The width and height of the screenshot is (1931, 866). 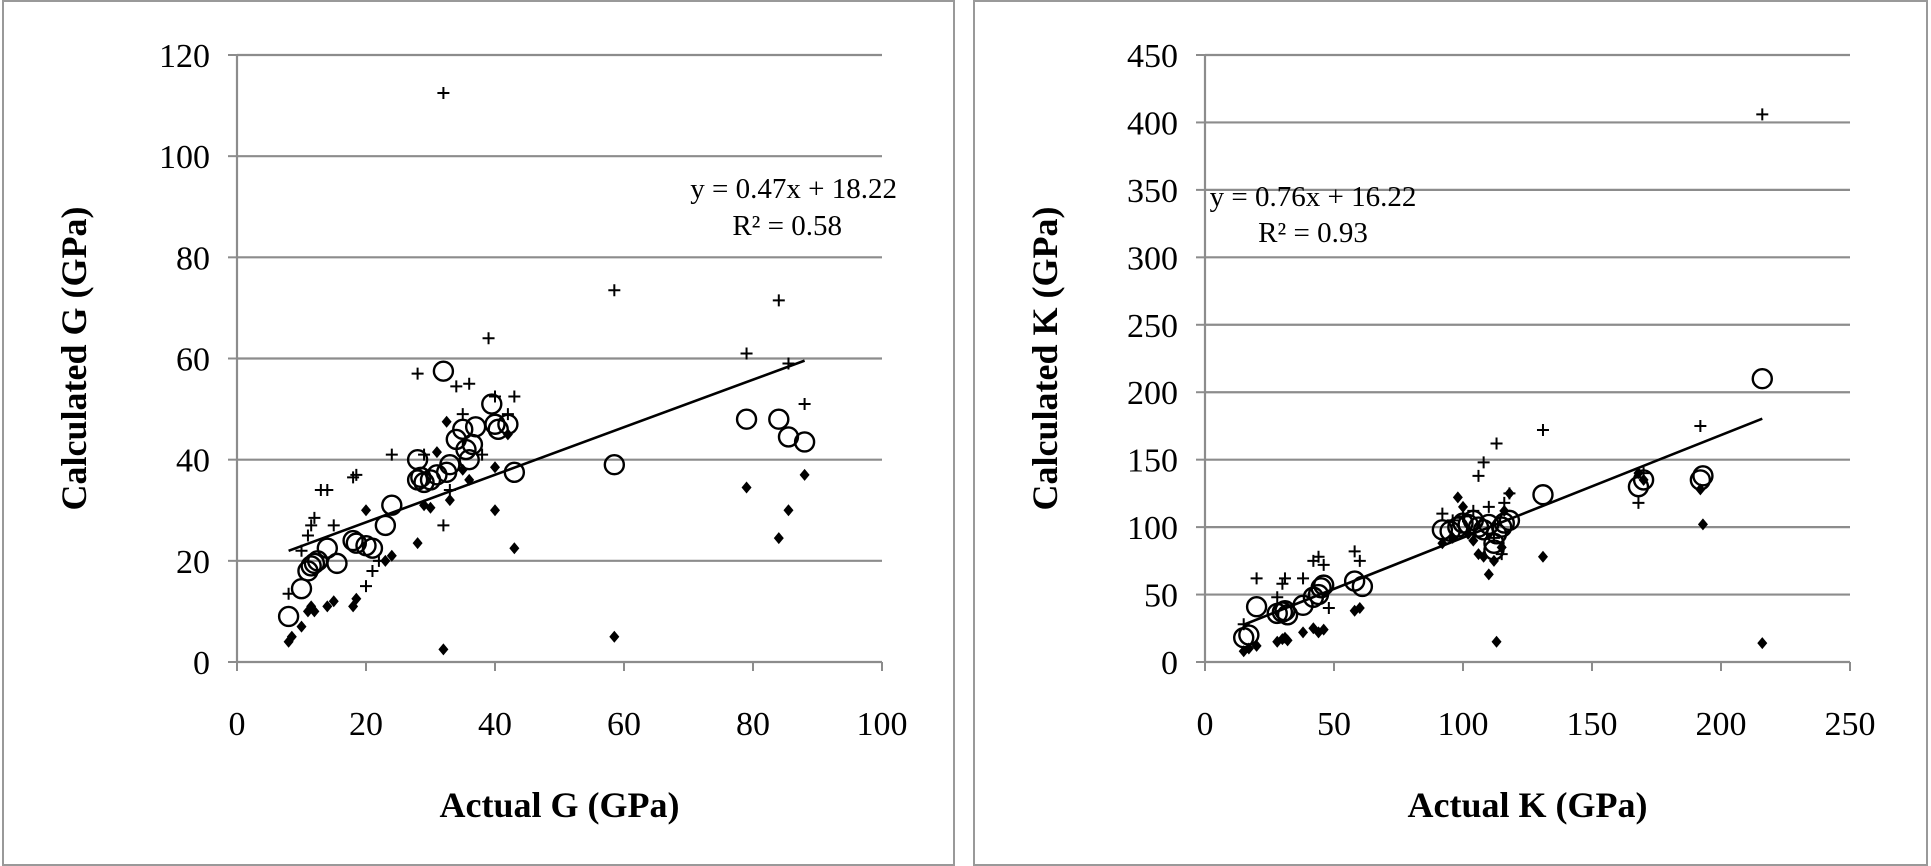 What do you see at coordinates (793, 189) in the screenshot?
I see `trendline-equation: y = 0.47x + 18.22` at bounding box center [793, 189].